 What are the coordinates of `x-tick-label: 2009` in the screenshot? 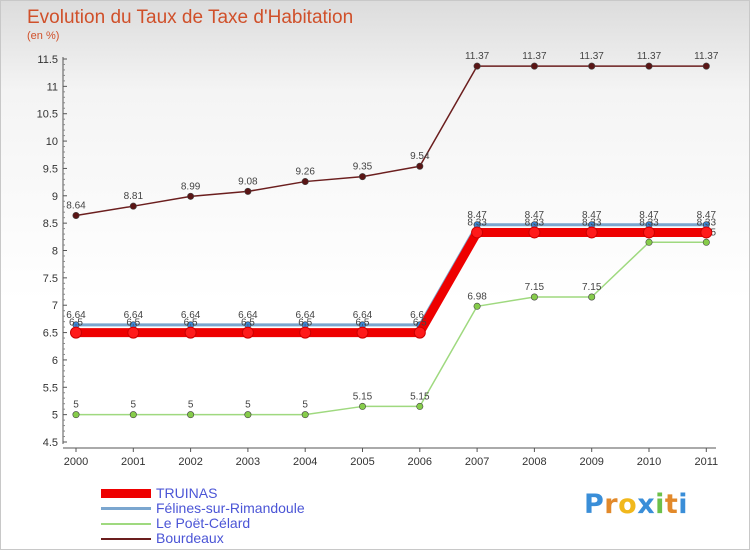 It's located at (591, 462).